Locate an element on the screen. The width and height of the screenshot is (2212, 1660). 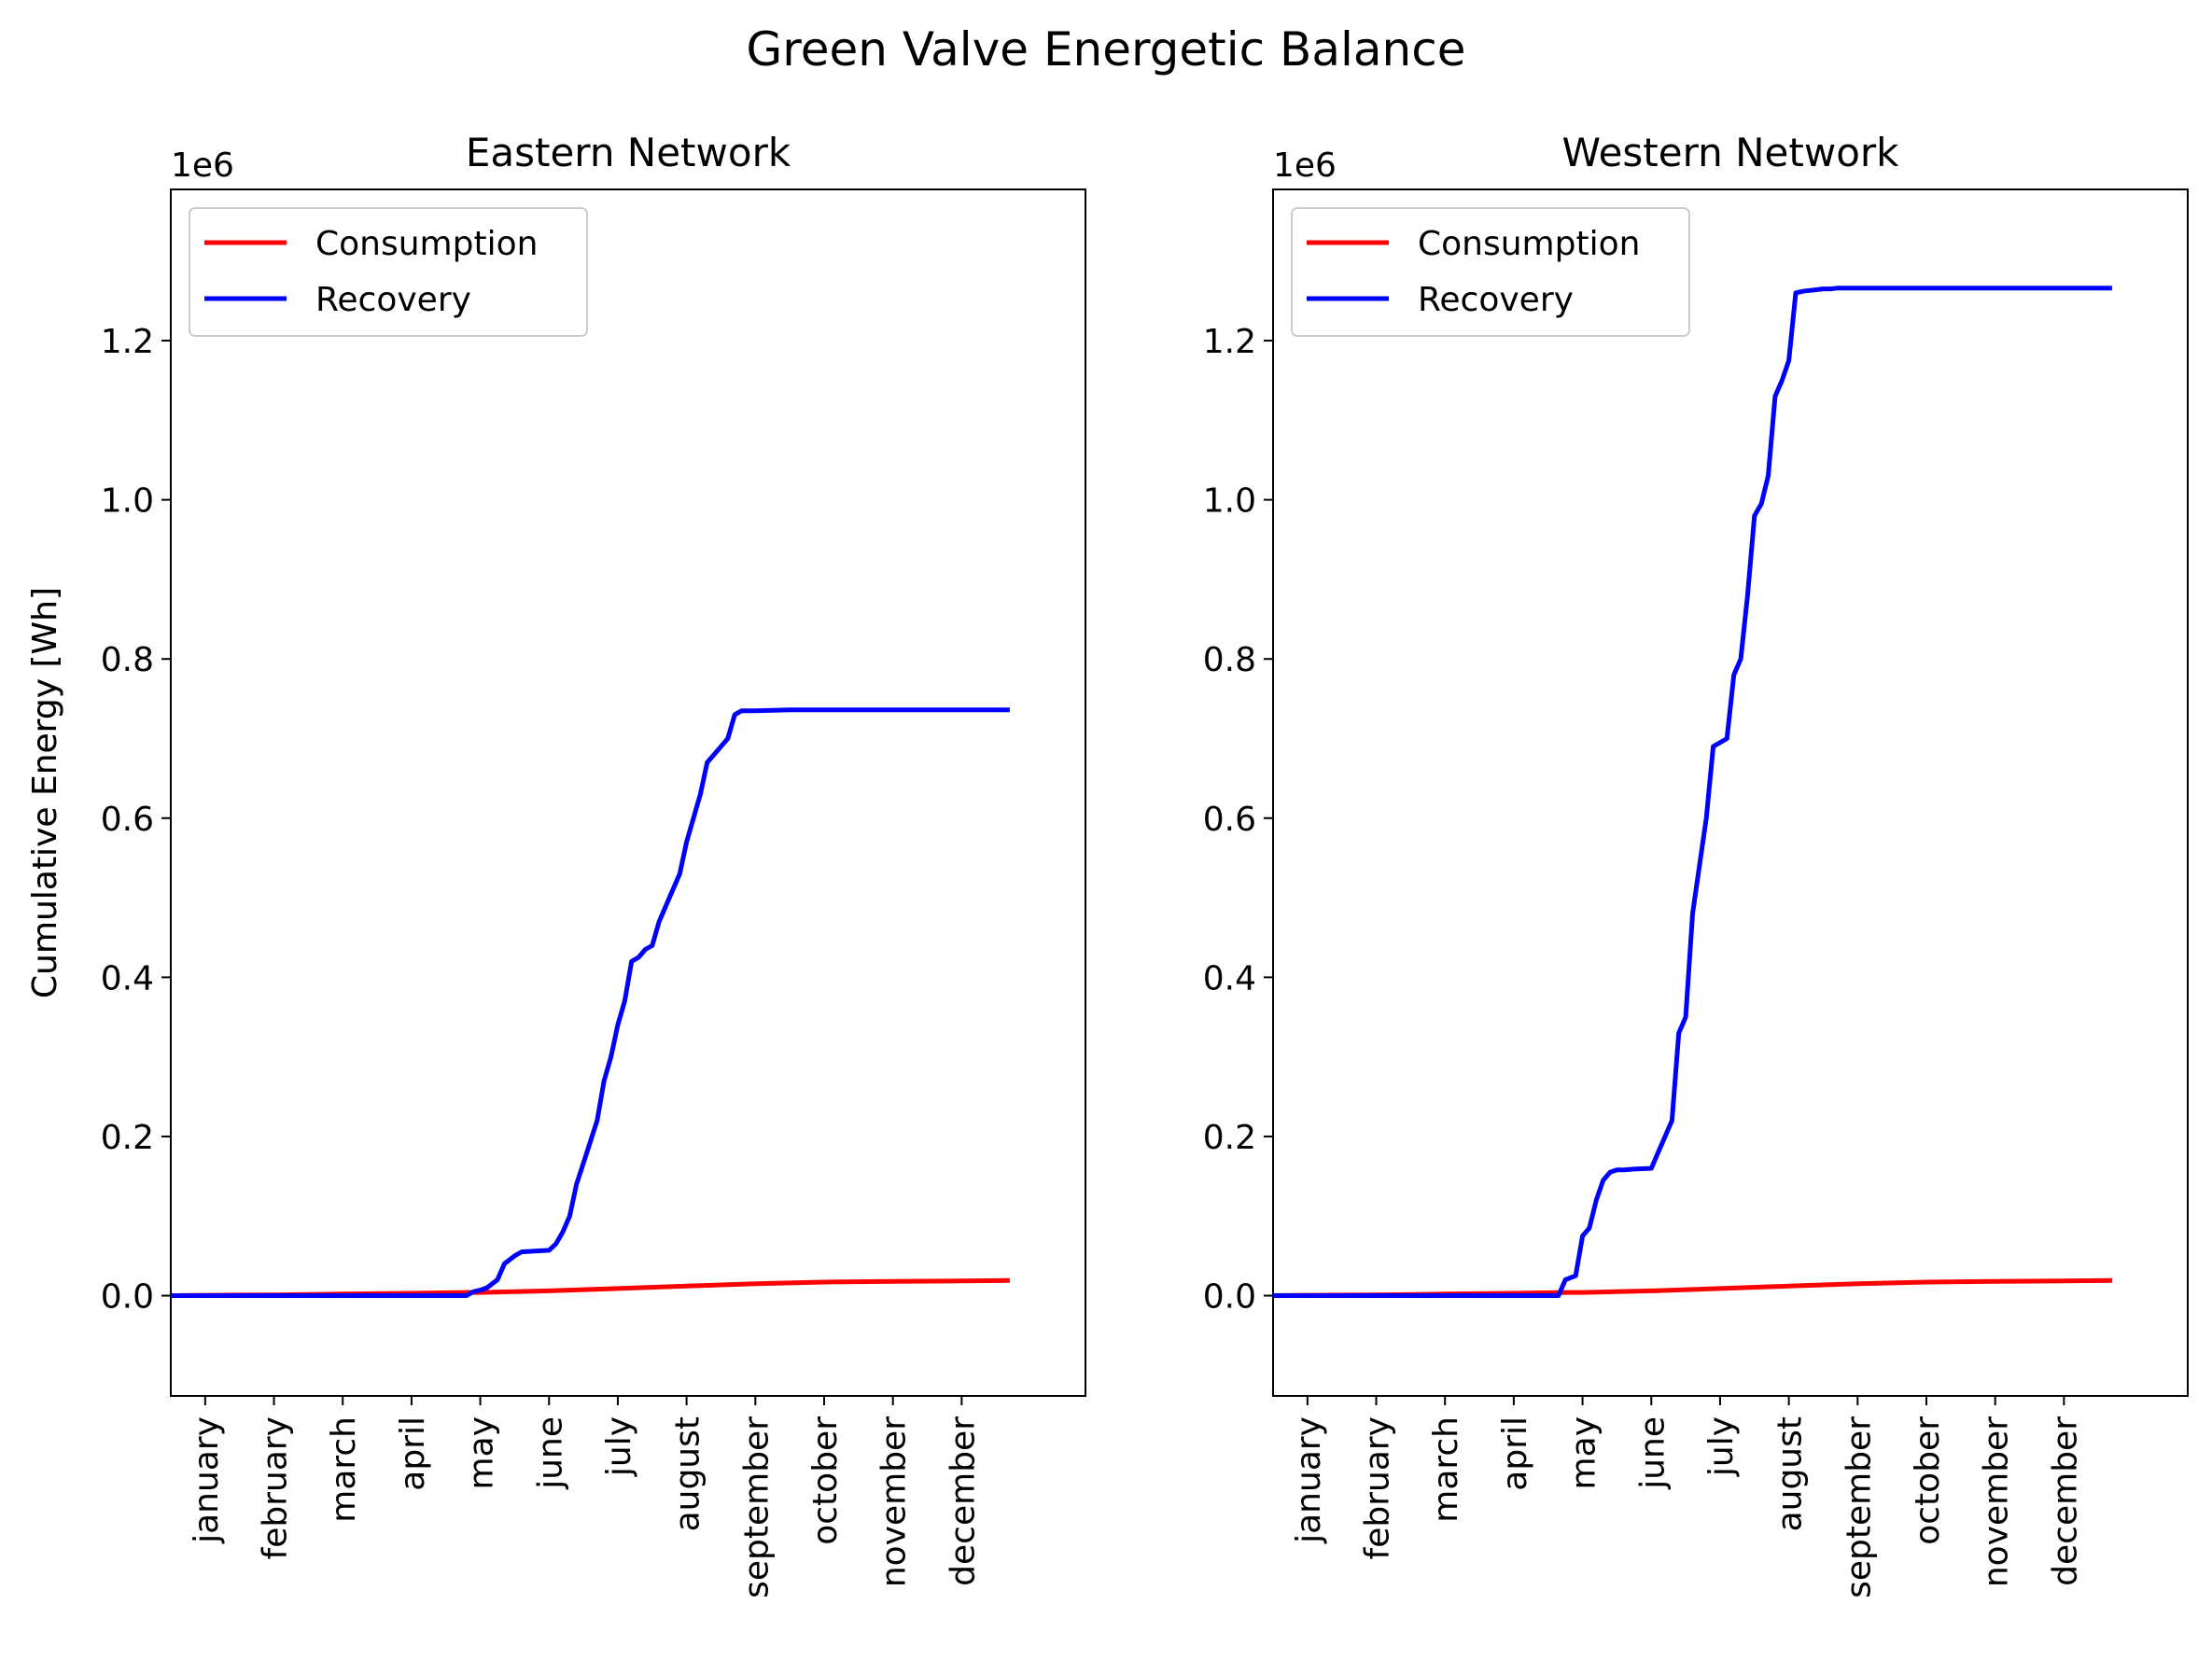
figure-title: Green Valve Energetic Balance is located at coordinates (1106, 49).